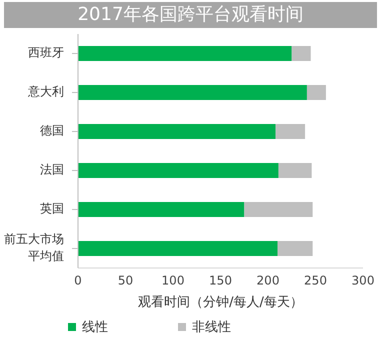  What do you see at coordinates (52, 209) in the screenshot?
I see `y-tick-label: 英国` at bounding box center [52, 209].